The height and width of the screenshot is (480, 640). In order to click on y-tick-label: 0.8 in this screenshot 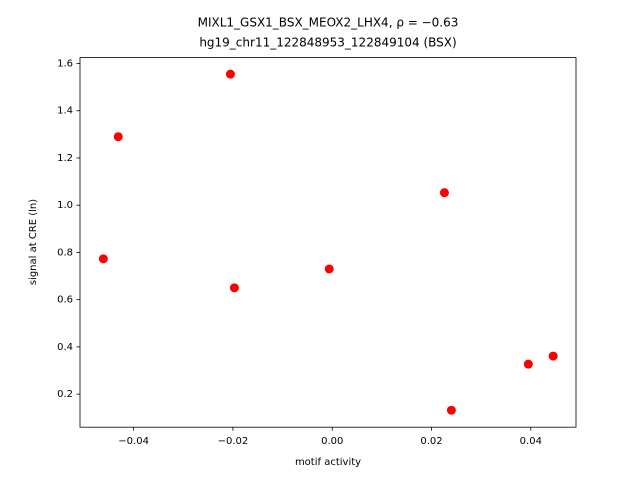, I will do `click(65, 252)`.